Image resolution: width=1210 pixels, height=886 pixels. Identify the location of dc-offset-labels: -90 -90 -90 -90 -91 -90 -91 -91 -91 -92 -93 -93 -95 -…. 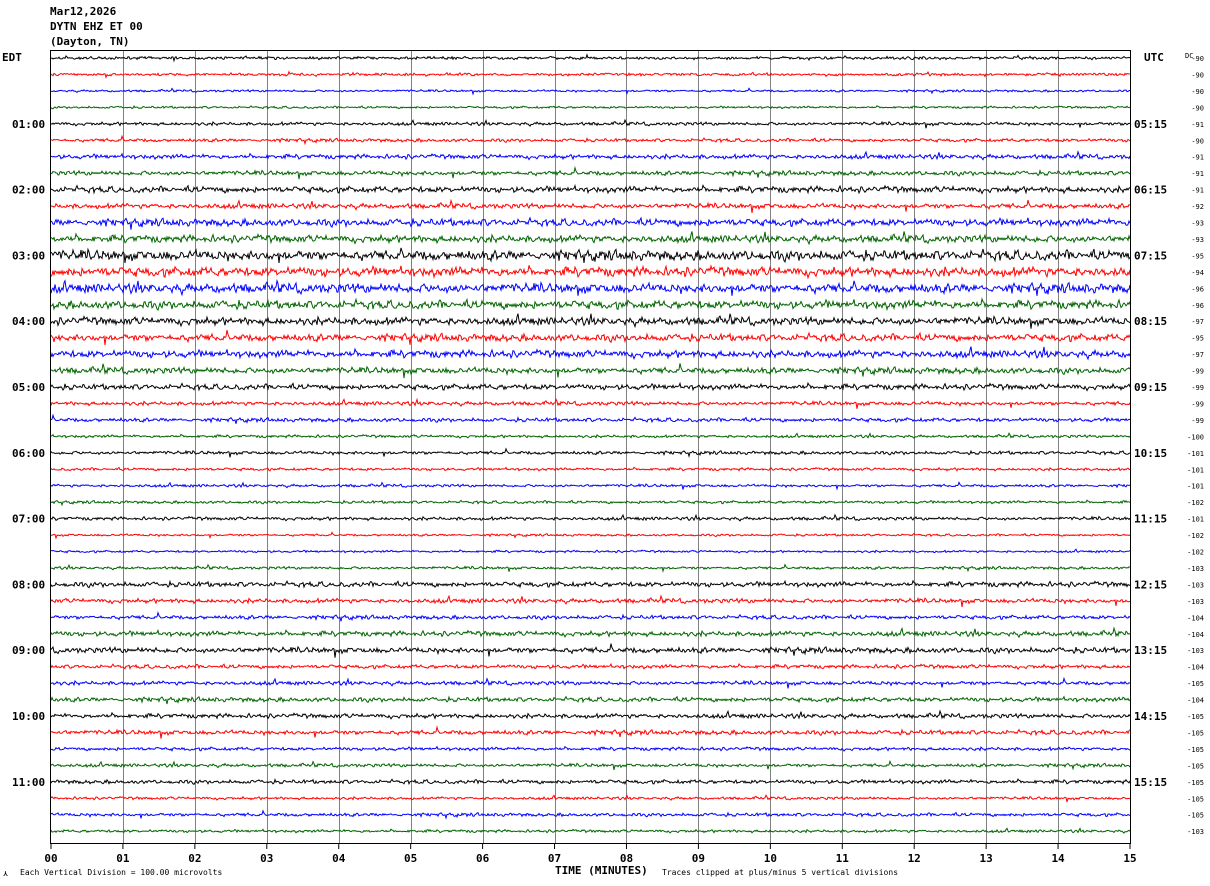
(1195, 445).